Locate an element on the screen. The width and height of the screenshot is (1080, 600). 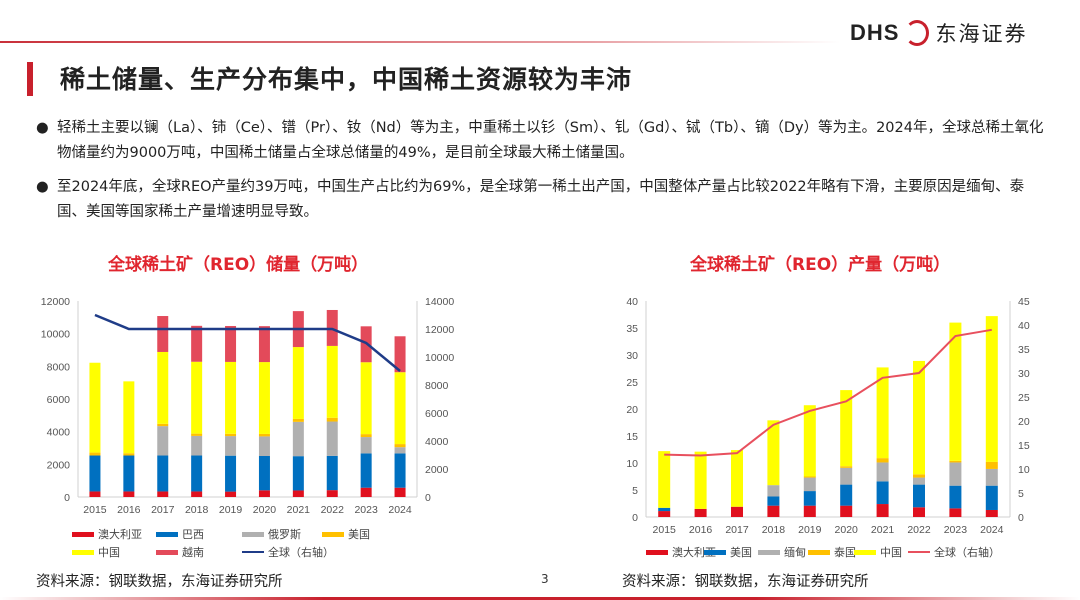
y2-tick-label: 14000 is located at coordinates (439, 302).